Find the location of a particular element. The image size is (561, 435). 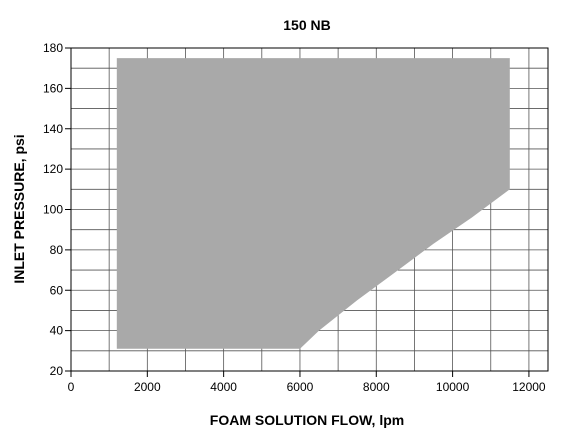

x-tick-label: 2000 is located at coordinates (147, 387).